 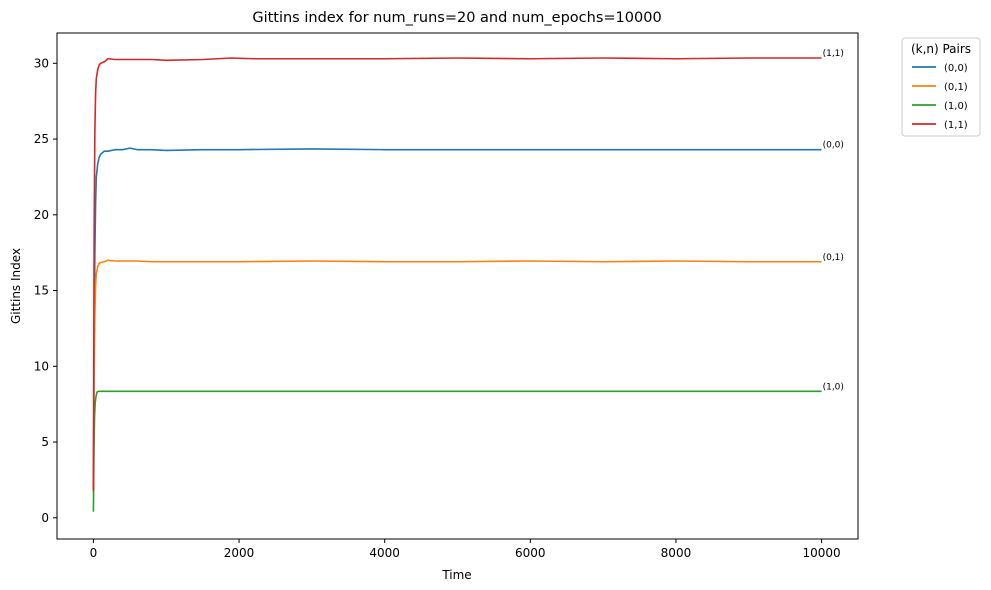 What do you see at coordinates (94, 553) in the screenshot?
I see `x-tick-label: 0` at bounding box center [94, 553].